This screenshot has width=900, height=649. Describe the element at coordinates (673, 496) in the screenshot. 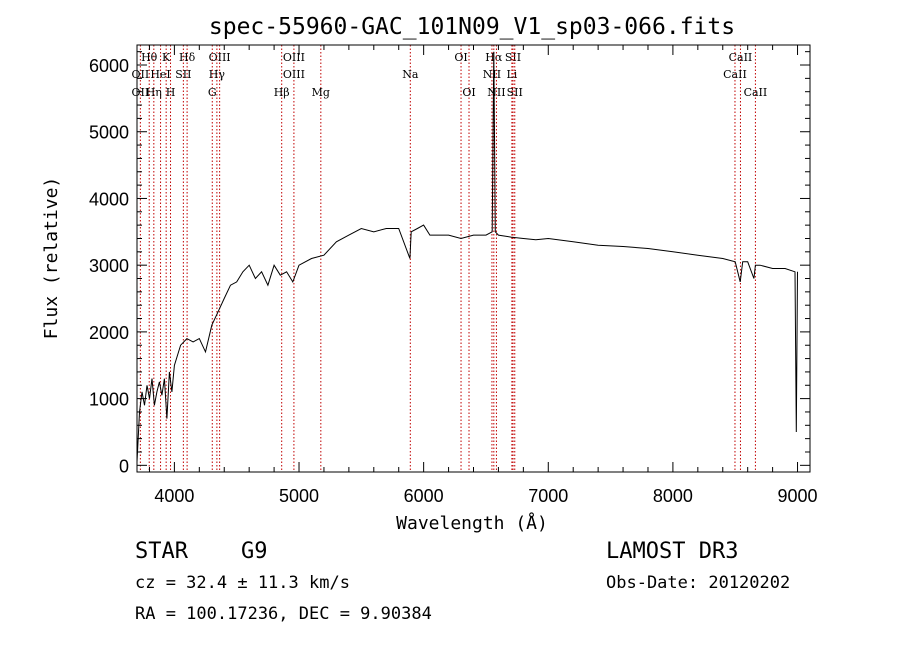

I see `x-tick-label: 8000` at that location.